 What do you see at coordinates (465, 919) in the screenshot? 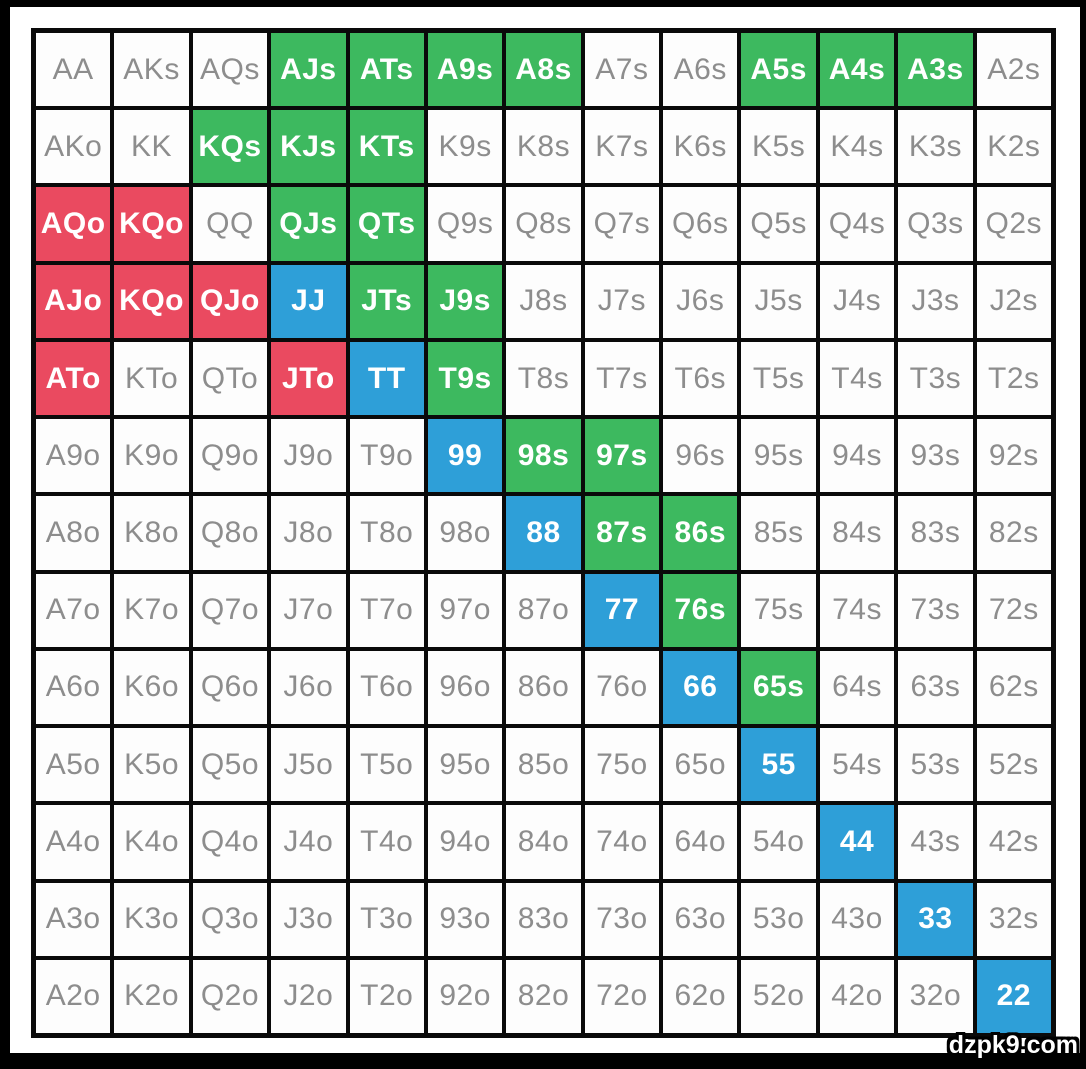
I see `hand-cell: 93o` at bounding box center [465, 919].